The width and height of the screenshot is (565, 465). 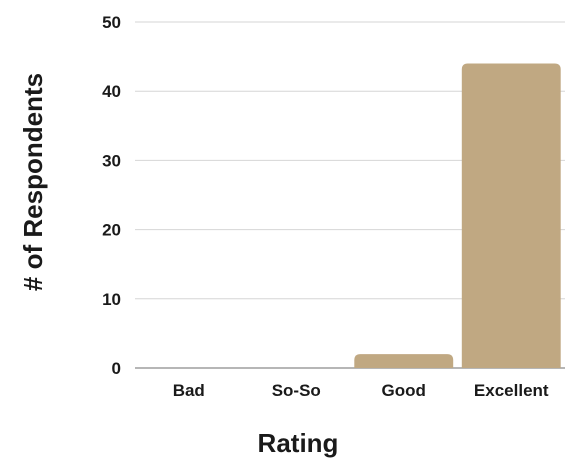 I want to click on x-tick-label: Good, so click(x=404, y=390).